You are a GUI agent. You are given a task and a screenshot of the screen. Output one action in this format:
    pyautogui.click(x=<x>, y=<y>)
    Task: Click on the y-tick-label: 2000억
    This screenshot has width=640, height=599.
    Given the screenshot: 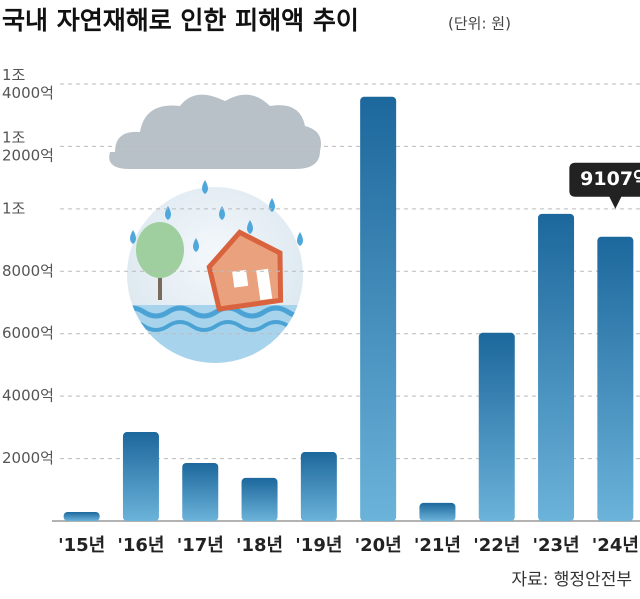 What is the action you would take?
    pyautogui.click(x=28, y=458)
    